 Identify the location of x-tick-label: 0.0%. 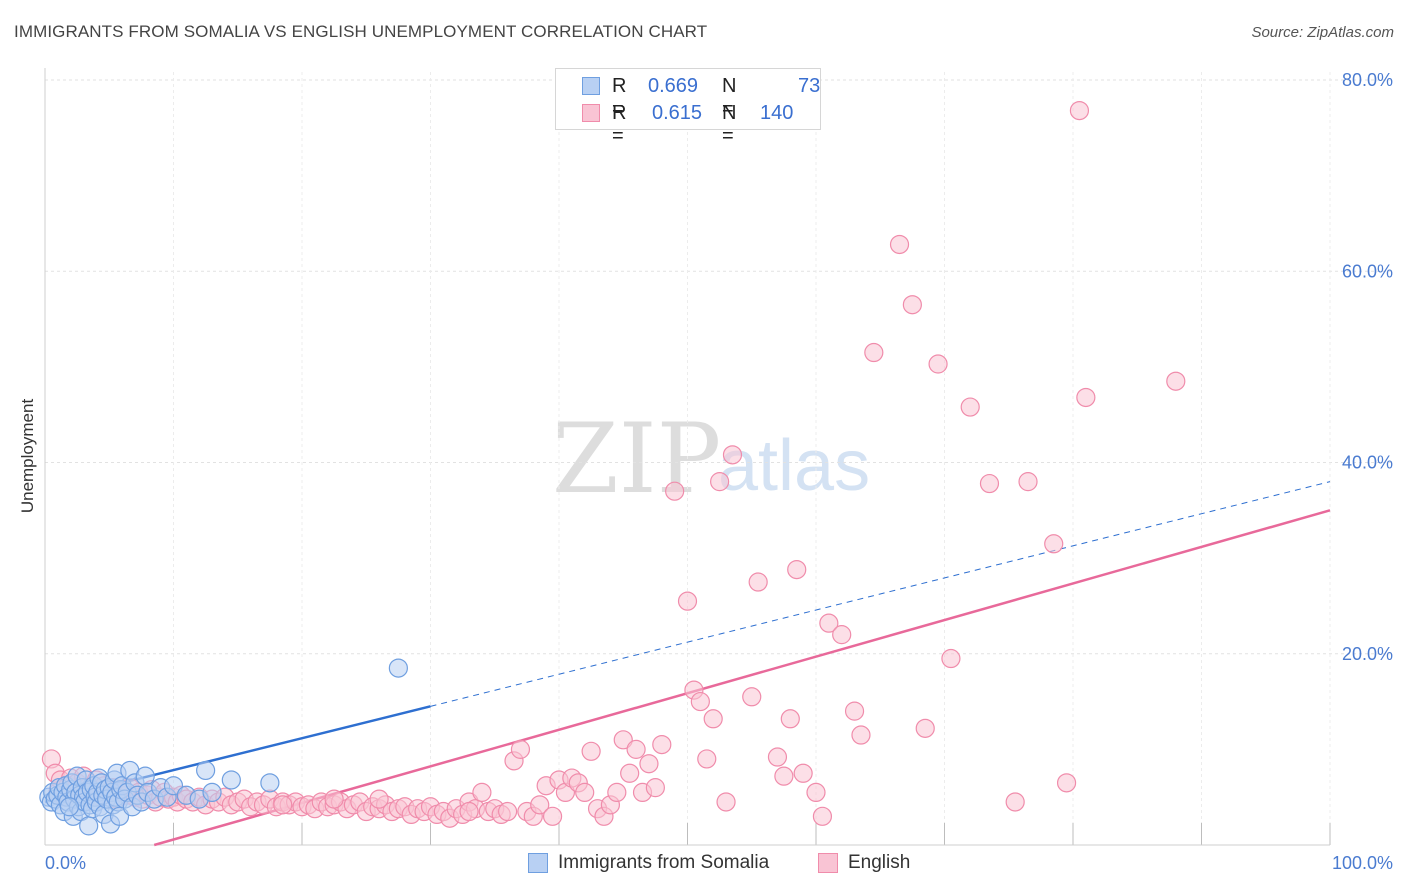
(65, 863).